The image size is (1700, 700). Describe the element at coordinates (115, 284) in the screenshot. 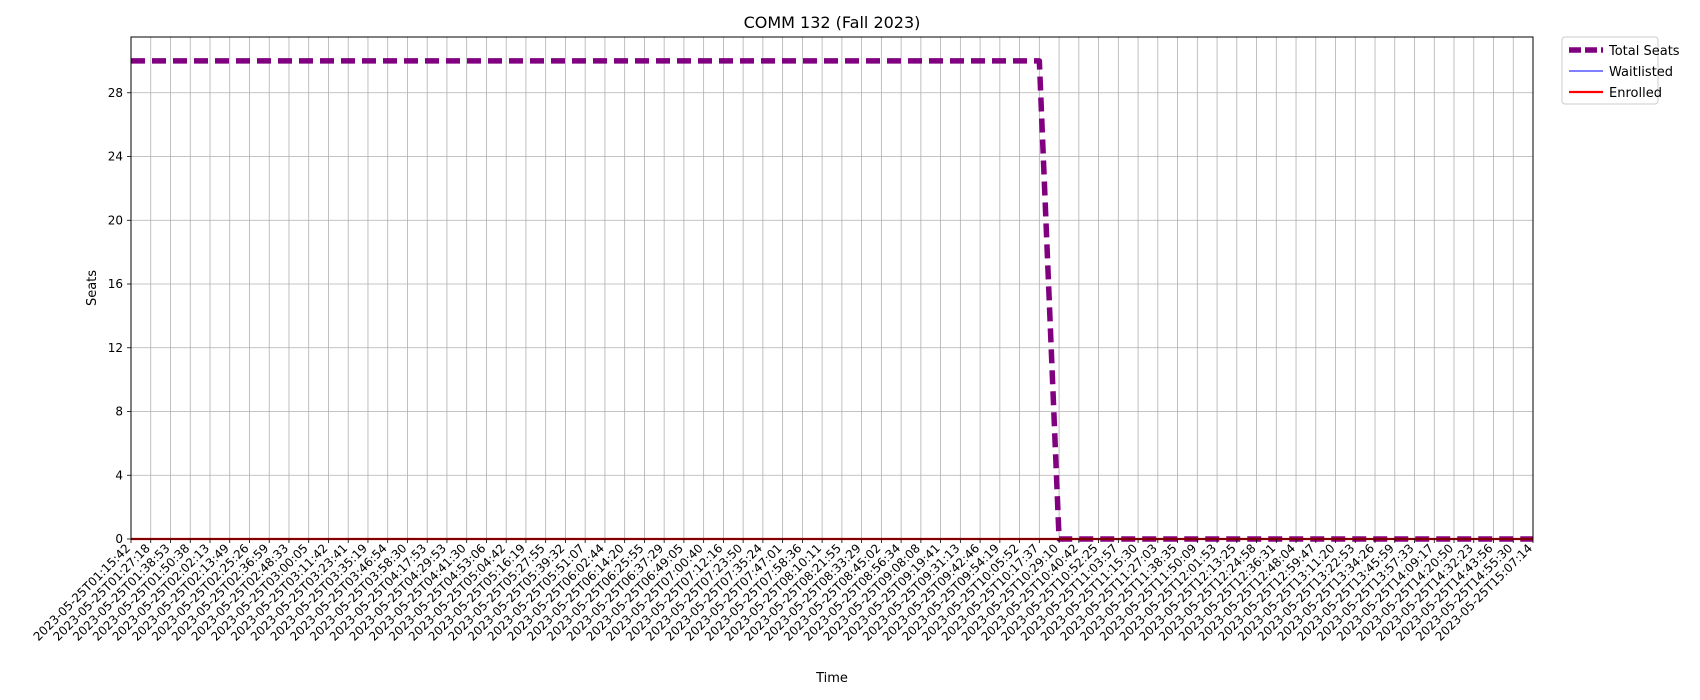

I see `y-tick-label: 16` at that location.